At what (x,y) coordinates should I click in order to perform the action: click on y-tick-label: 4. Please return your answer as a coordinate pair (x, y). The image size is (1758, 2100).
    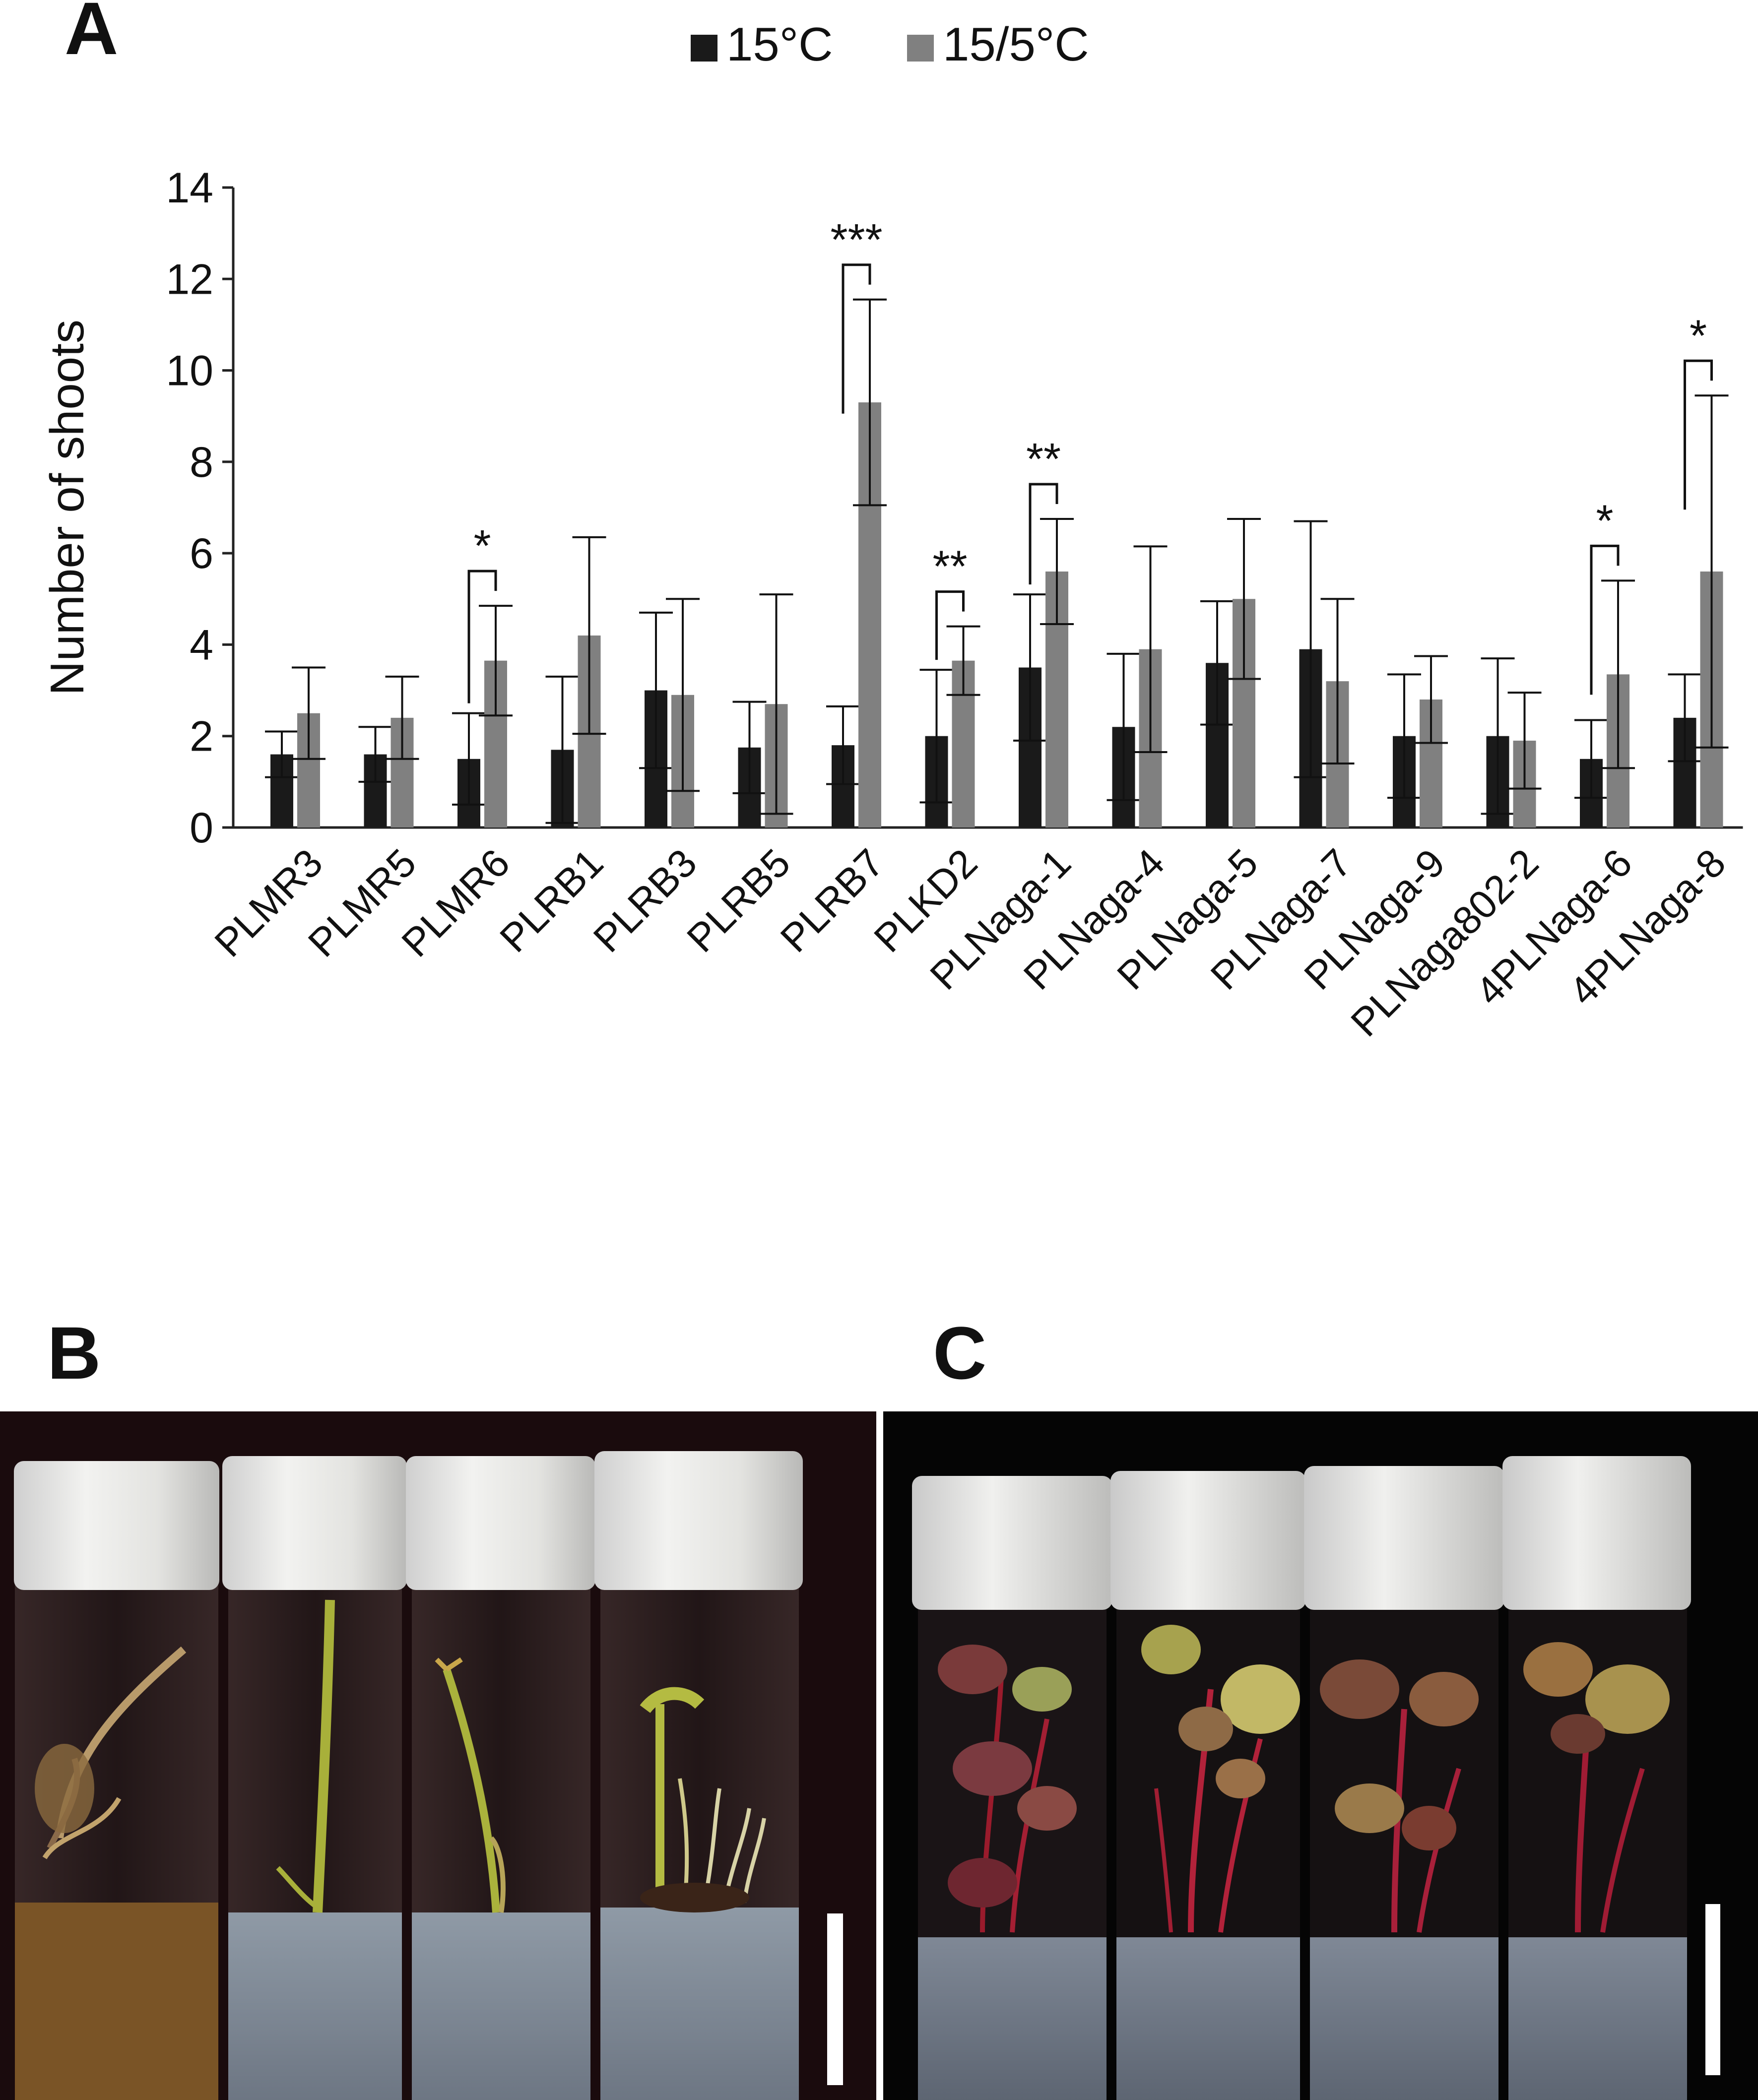
    Looking at the image, I should click on (201, 645).